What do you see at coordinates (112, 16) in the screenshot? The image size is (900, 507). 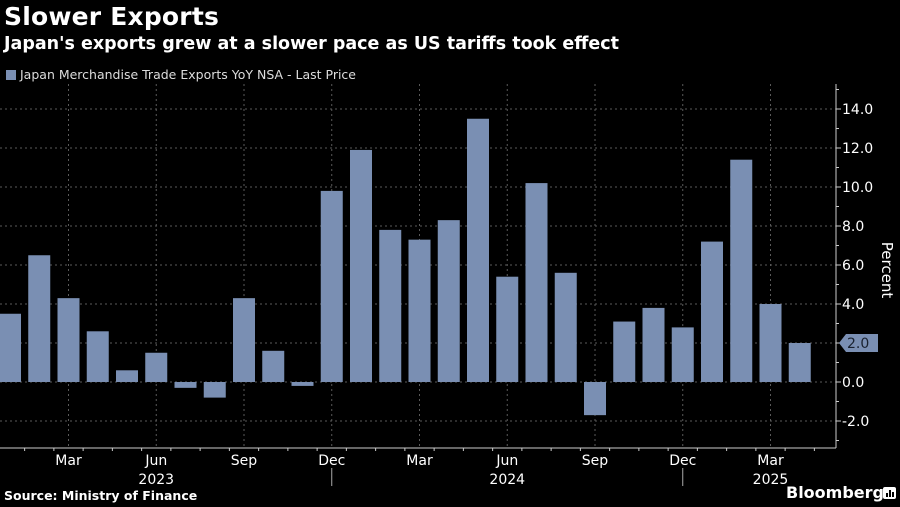 I see `chart-title: Slower Exports` at bounding box center [112, 16].